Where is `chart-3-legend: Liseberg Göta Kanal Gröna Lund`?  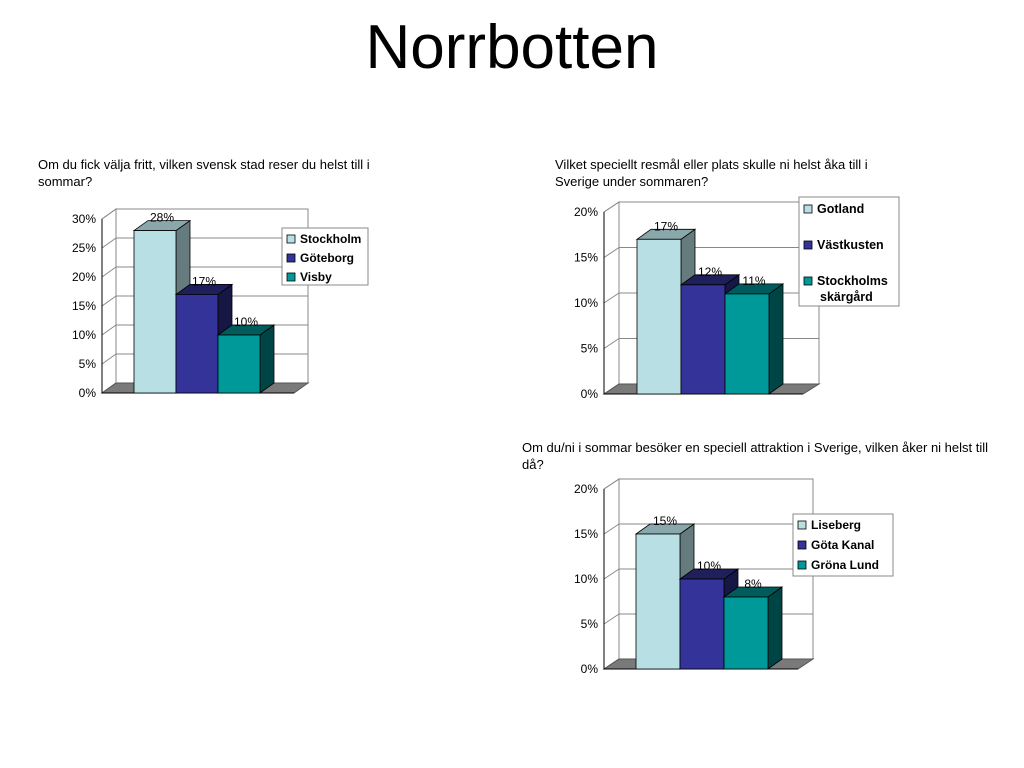 chart-3-legend: Liseberg Göta Kanal Gröna Lund is located at coordinates (843, 545).